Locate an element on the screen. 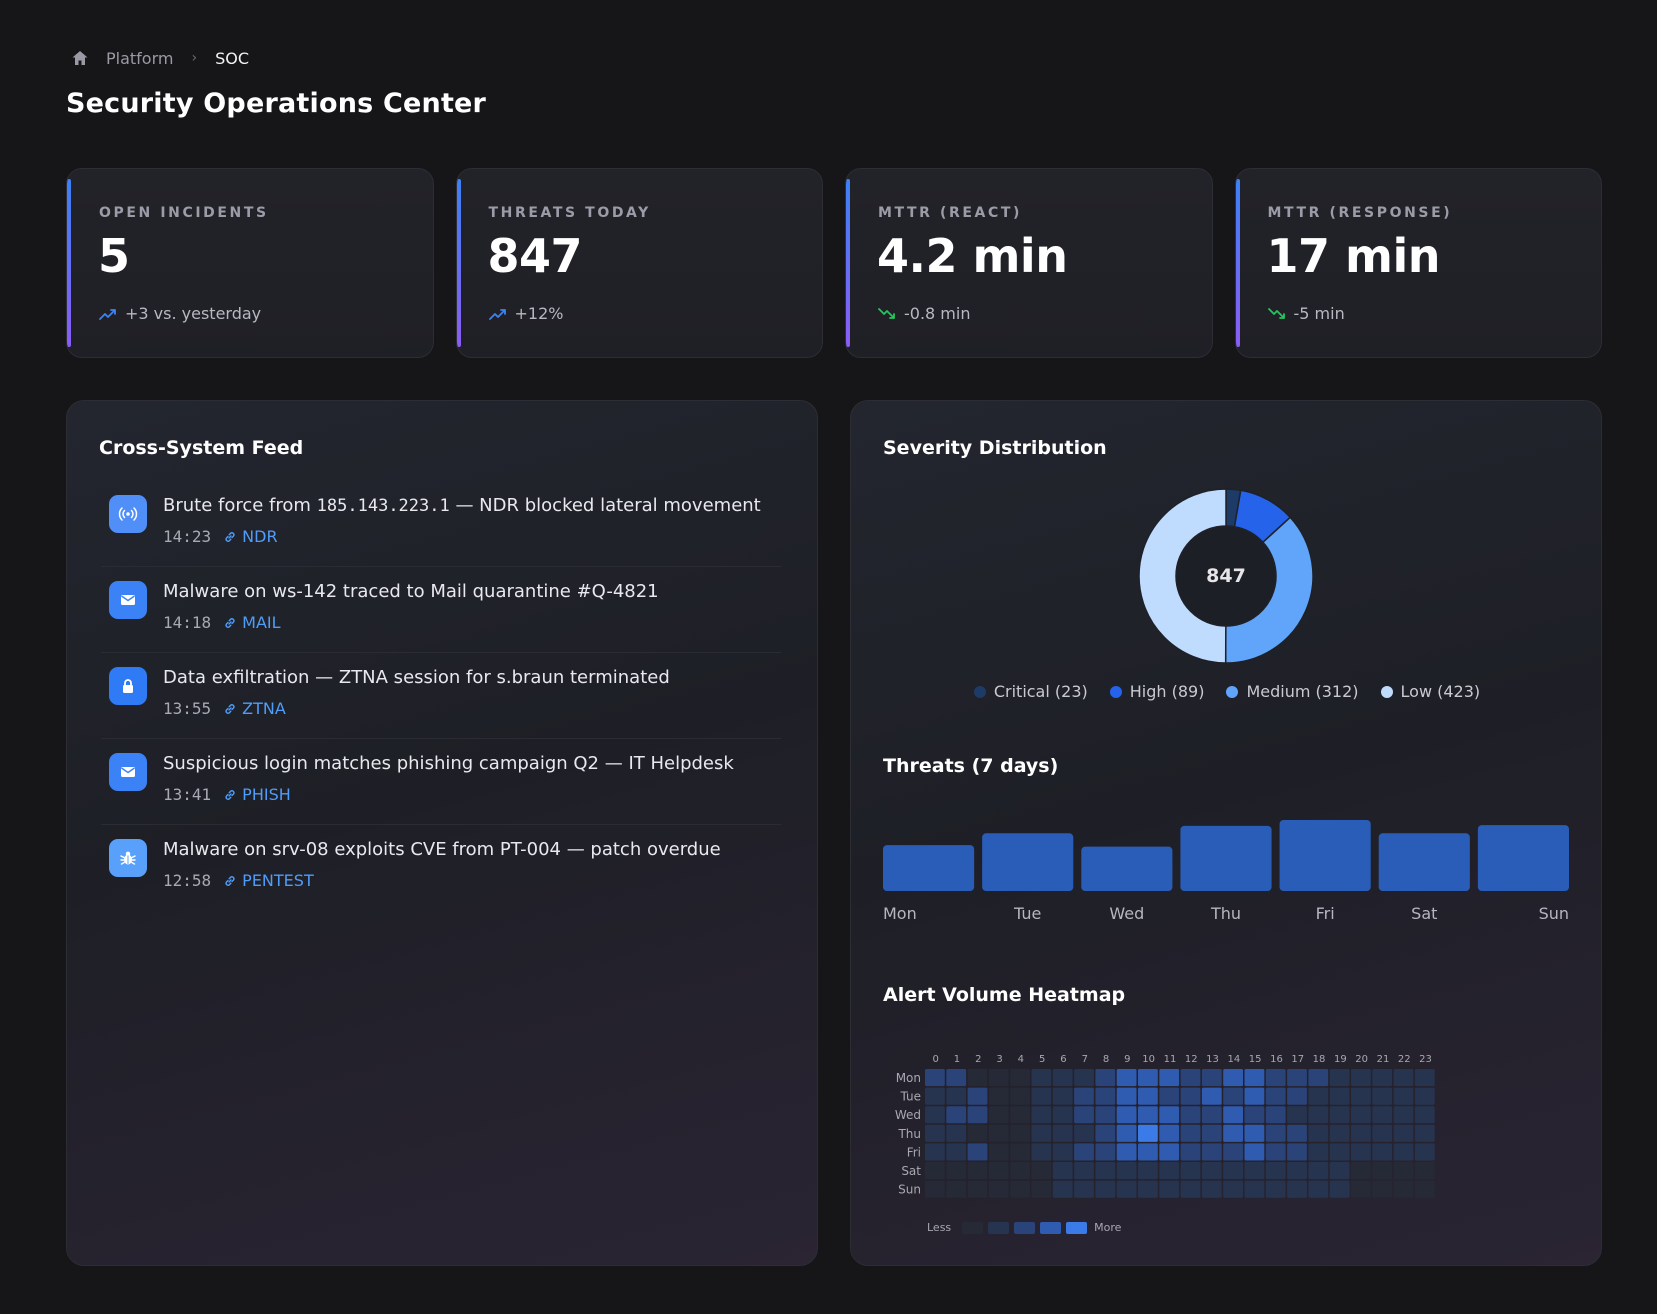 This screenshot has height=1314, width=1657. bar-wed is located at coordinates (1127, 868).